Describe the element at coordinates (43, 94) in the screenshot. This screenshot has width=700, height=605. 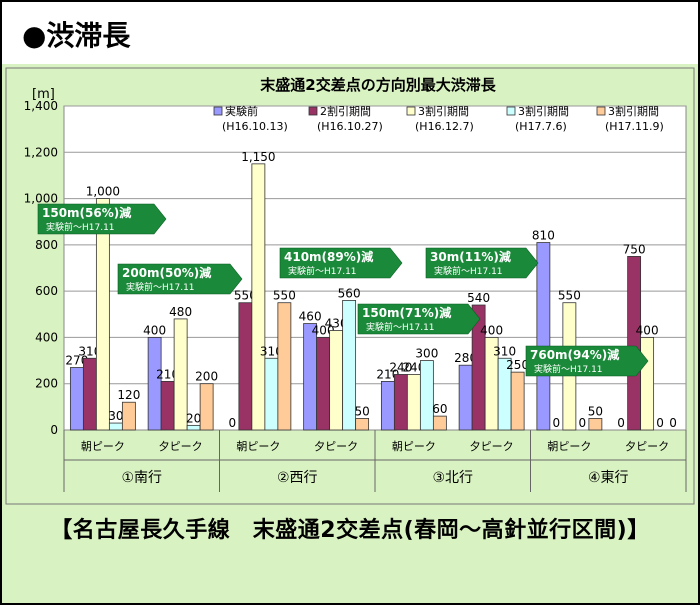
I see `y-axis-label: [m]` at that location.